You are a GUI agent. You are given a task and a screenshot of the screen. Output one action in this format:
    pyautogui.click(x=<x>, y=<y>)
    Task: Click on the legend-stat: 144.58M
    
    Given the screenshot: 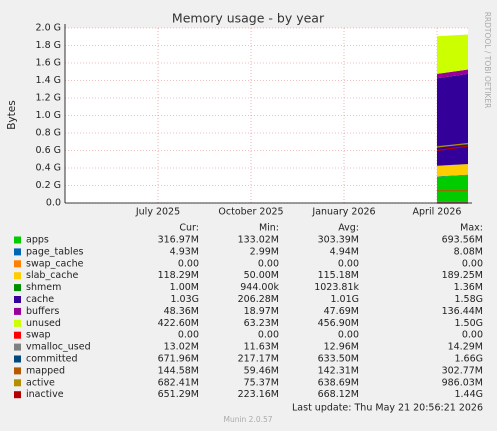 What is the action you would take?
    pyautogui.click(x=178, y=370)
    